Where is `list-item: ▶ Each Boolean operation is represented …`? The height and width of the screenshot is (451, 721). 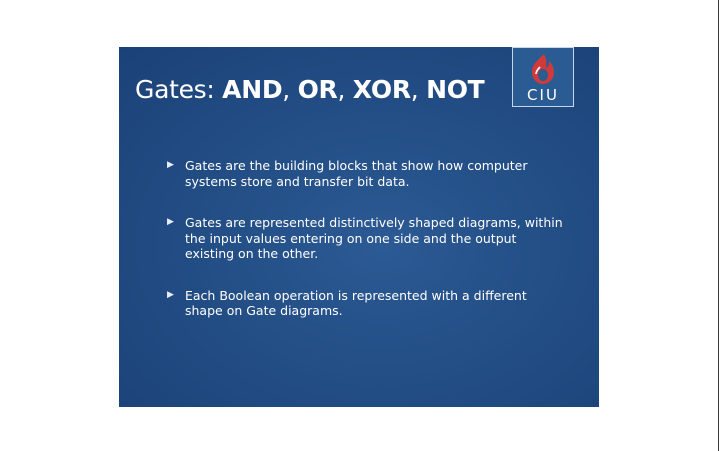
list-item: ▶ Each Boolean operation is represented … is located at coordinates (367, 303).